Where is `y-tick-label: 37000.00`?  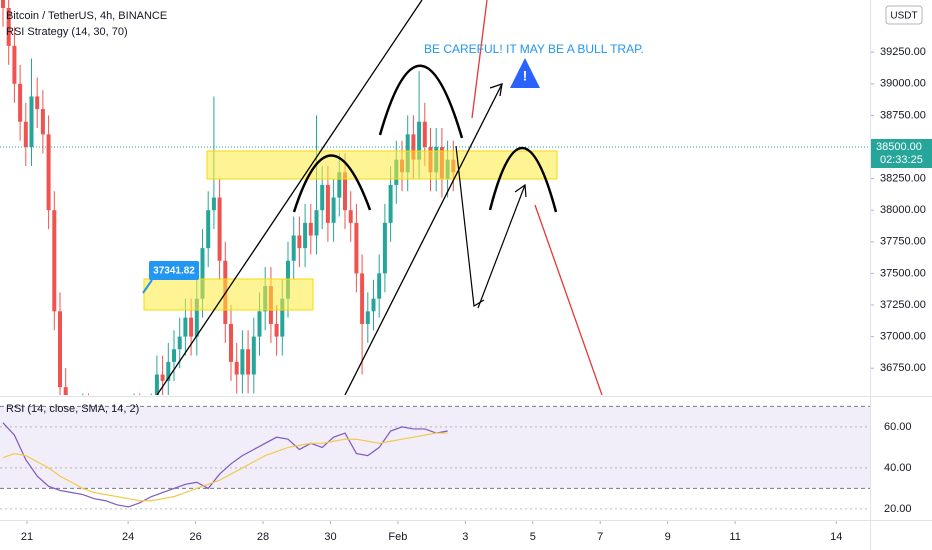 y-tick-label: 37000.00 is located at coordinates (903, 337).